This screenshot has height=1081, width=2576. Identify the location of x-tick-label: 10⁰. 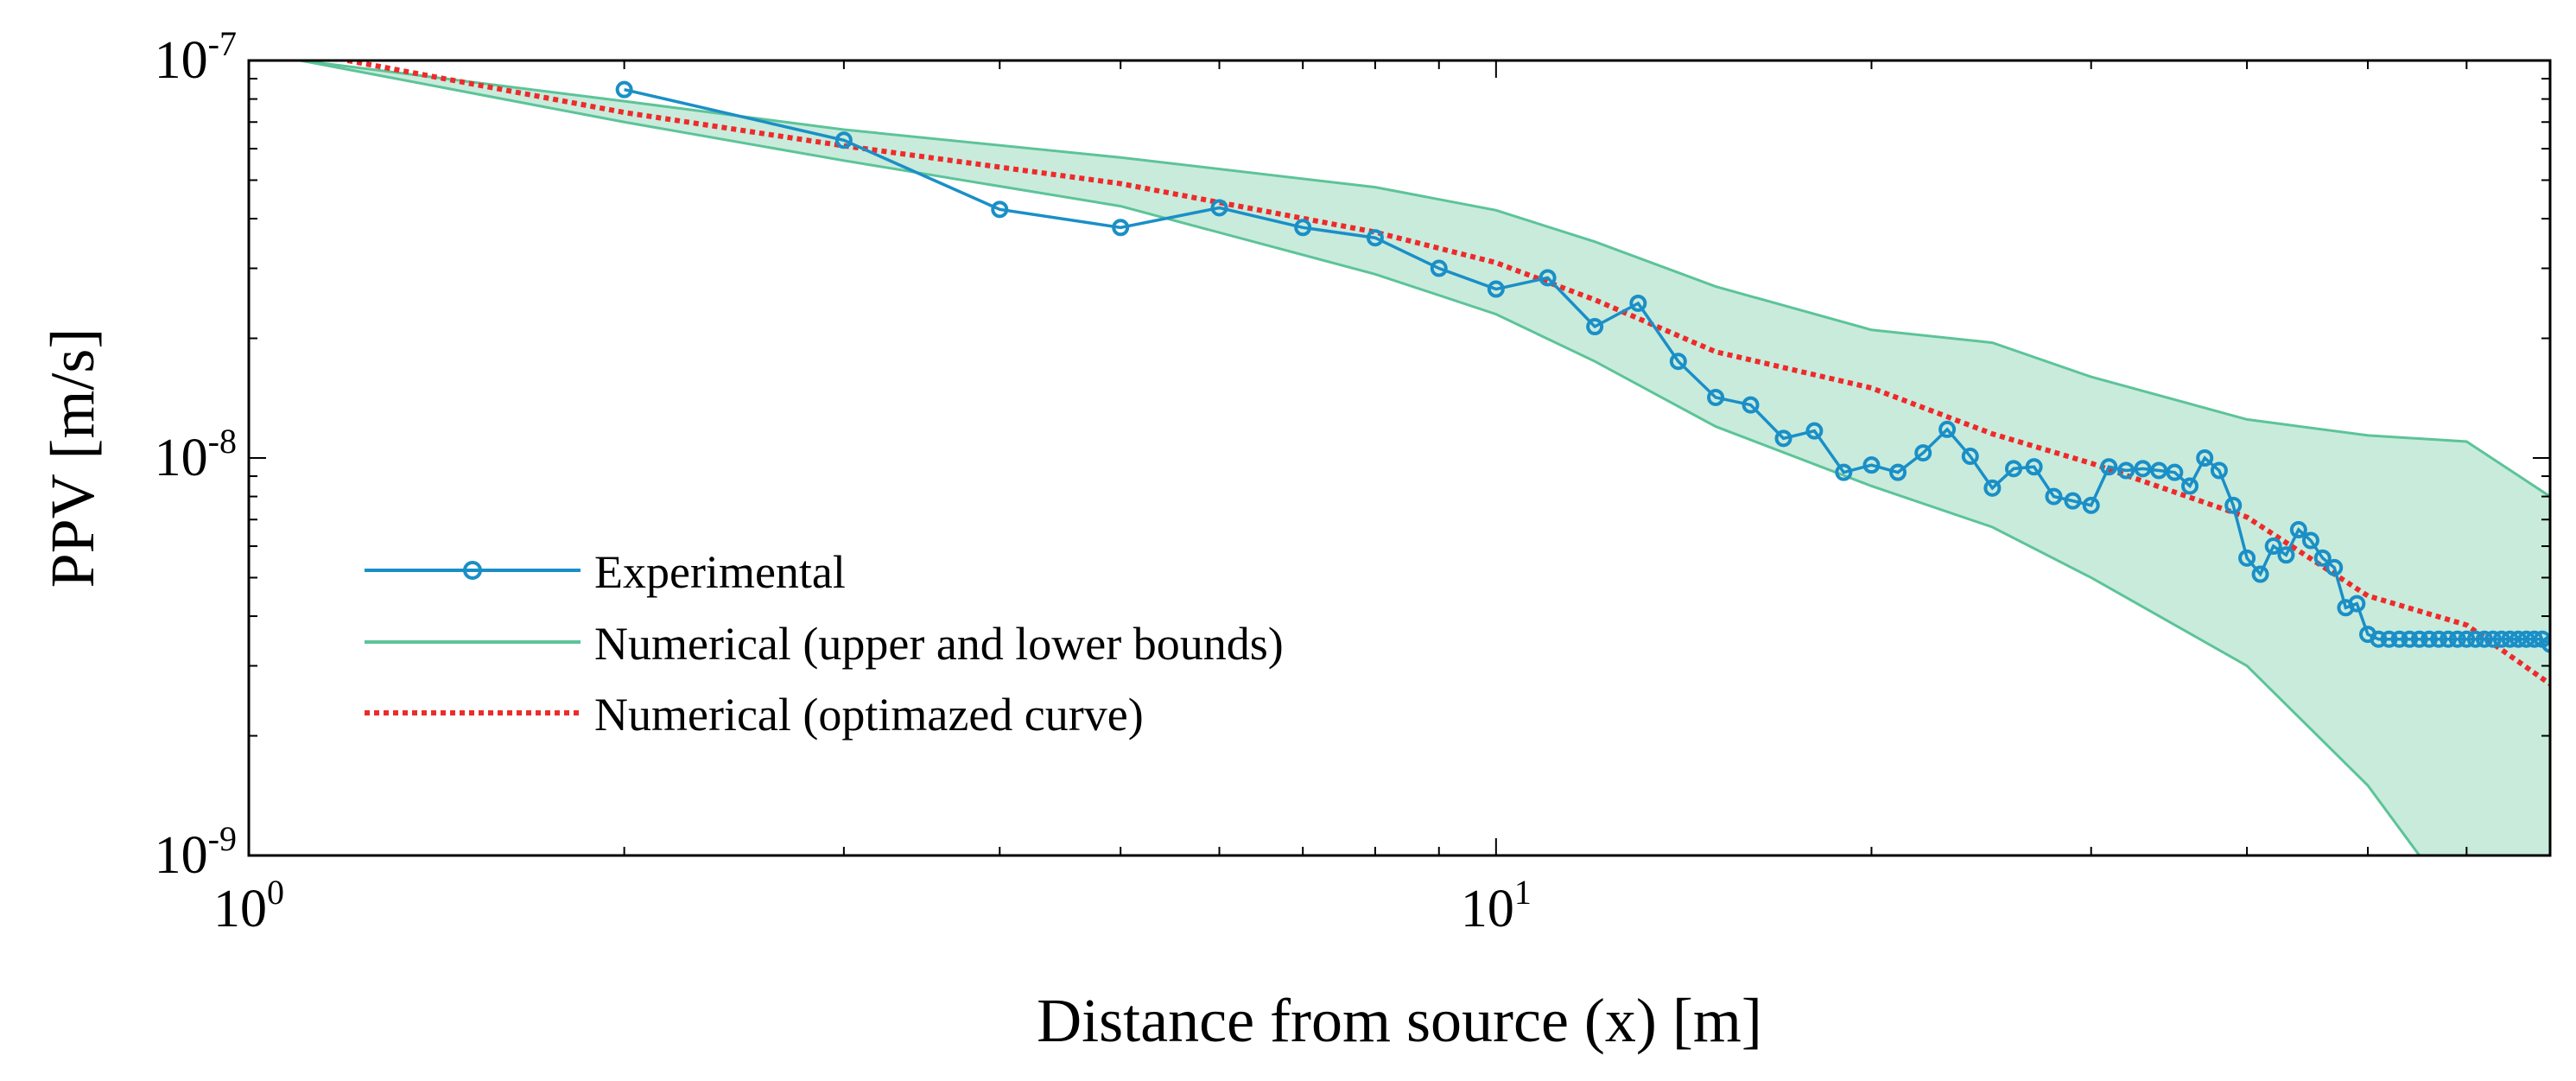
(248, 906).